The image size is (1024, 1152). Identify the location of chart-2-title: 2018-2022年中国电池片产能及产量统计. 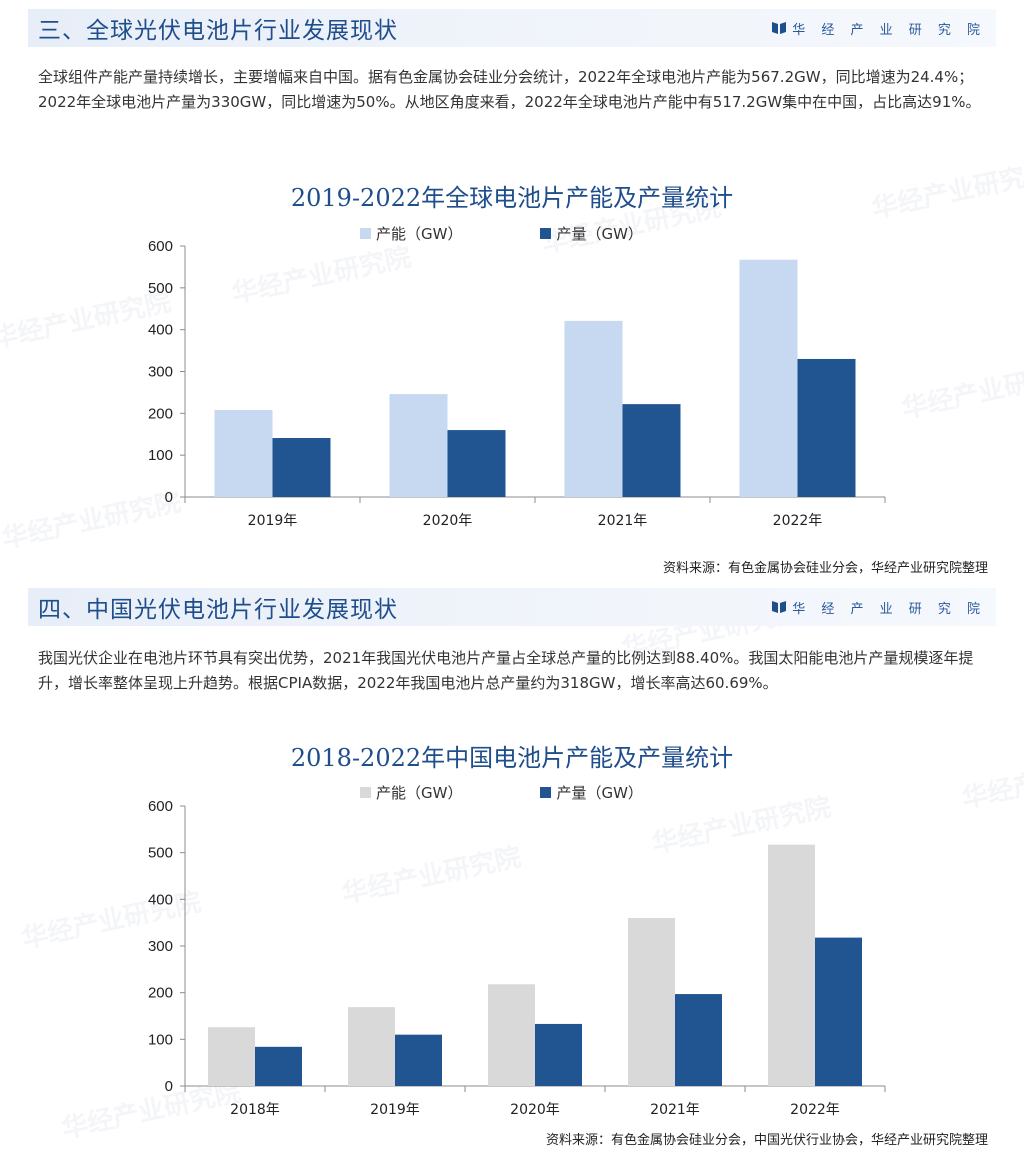
(512, 758).